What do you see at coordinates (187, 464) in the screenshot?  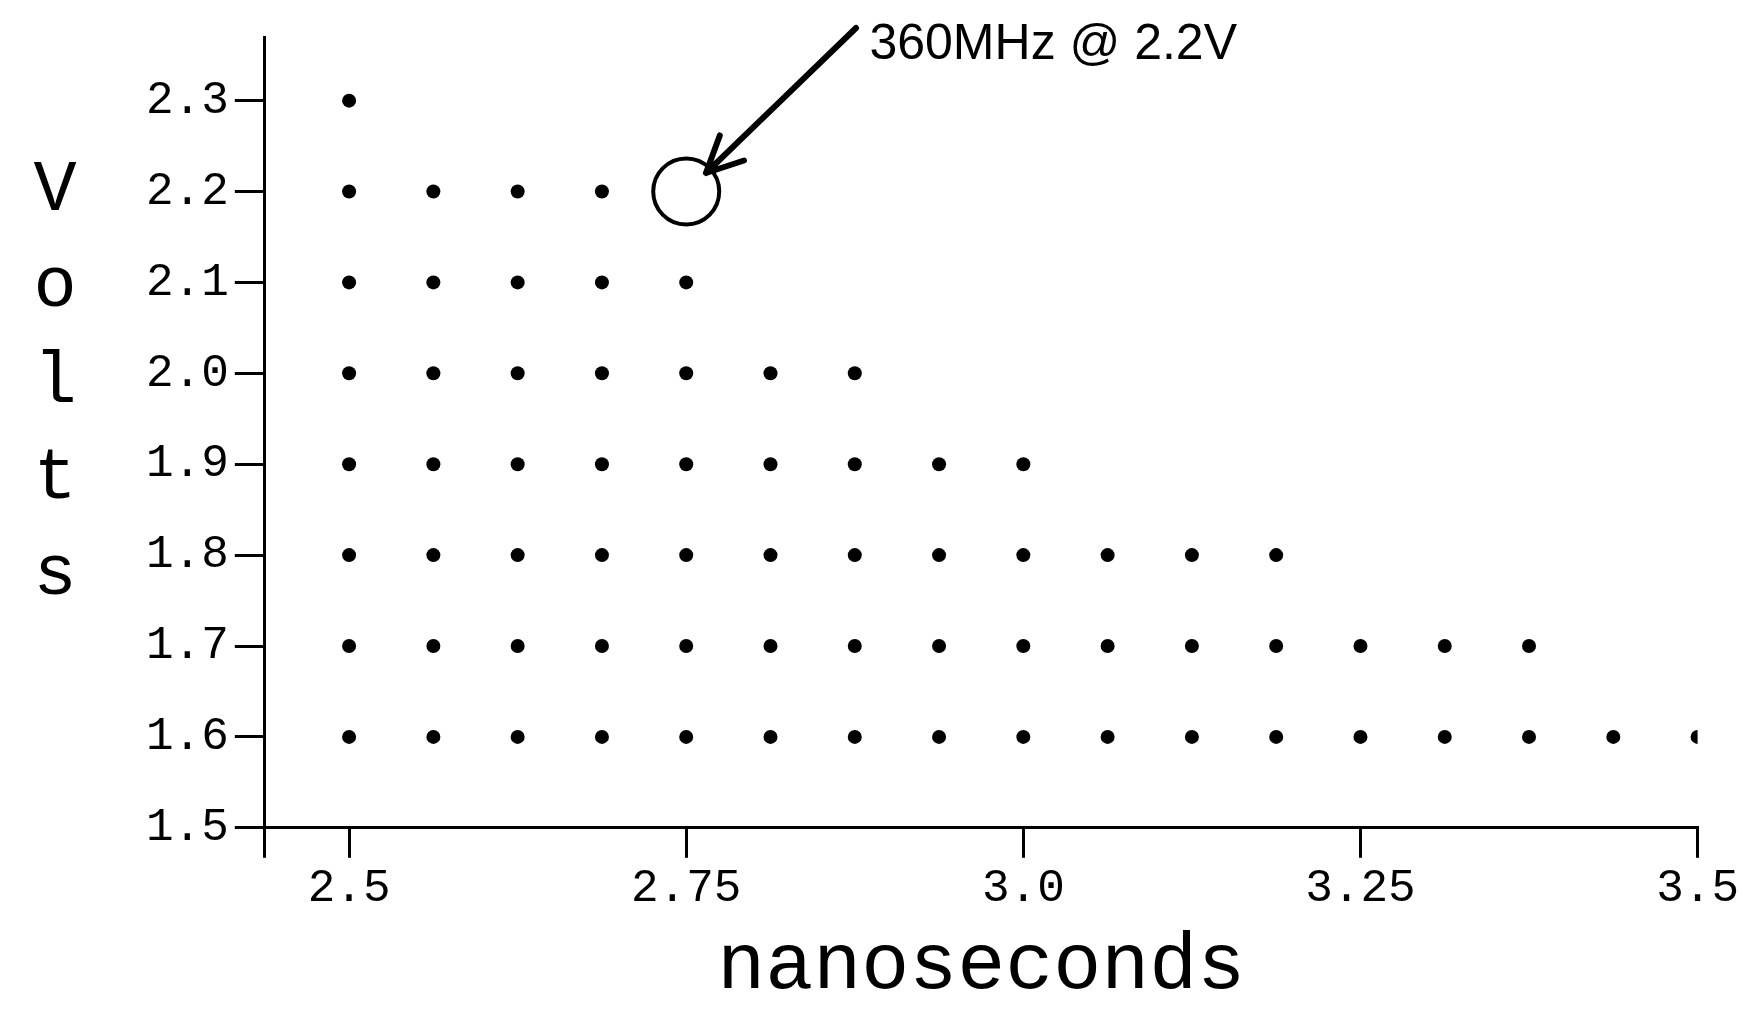 I see `y-tick-label: 1.9` at bounding box center [187, 464].